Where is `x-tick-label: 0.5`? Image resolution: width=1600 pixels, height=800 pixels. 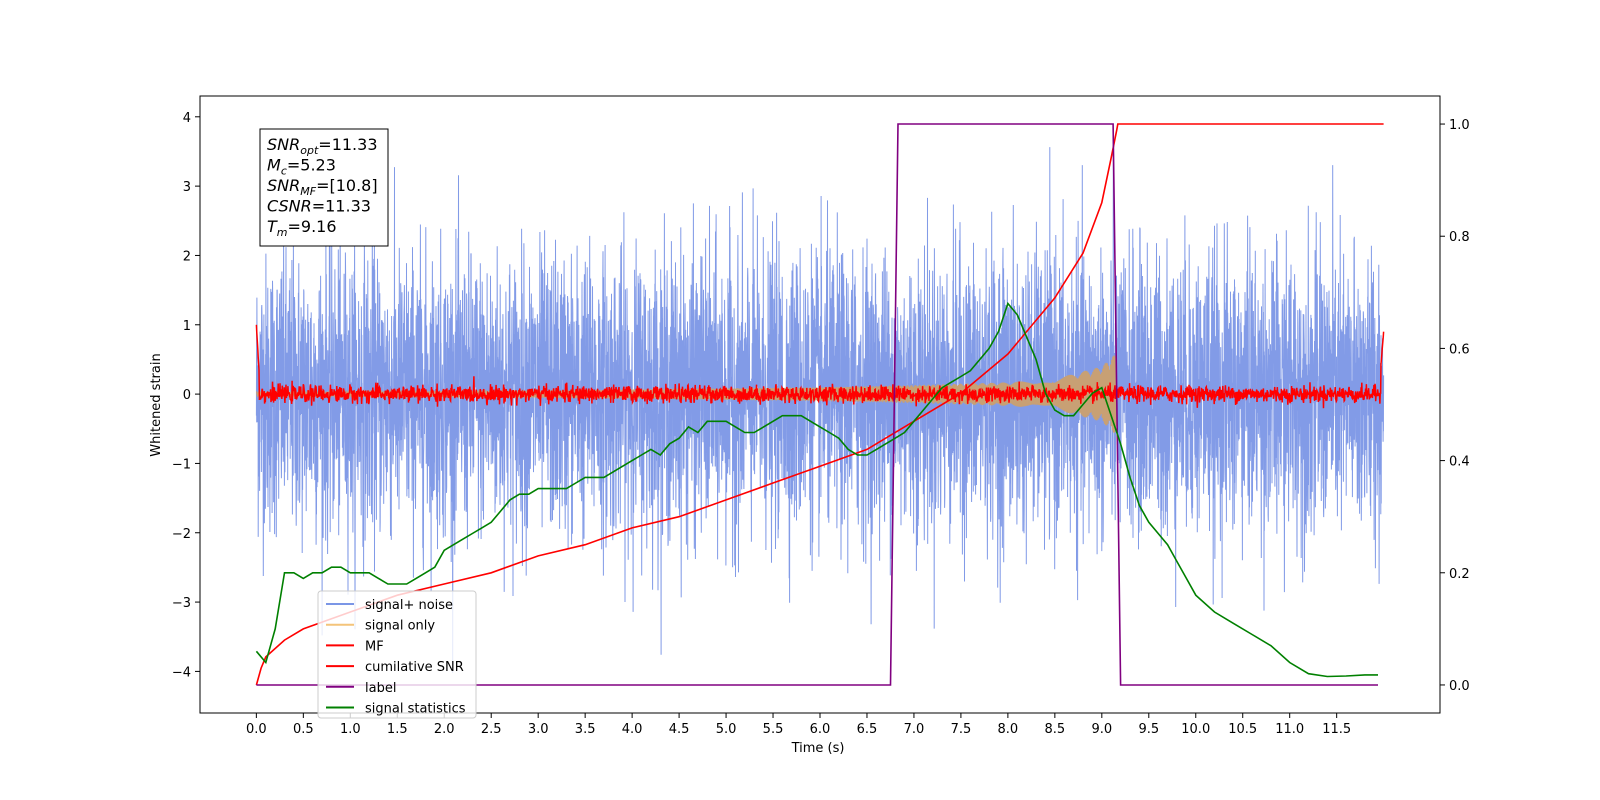 x-tick-label: 0.5 is located at coordinates (303, 729).